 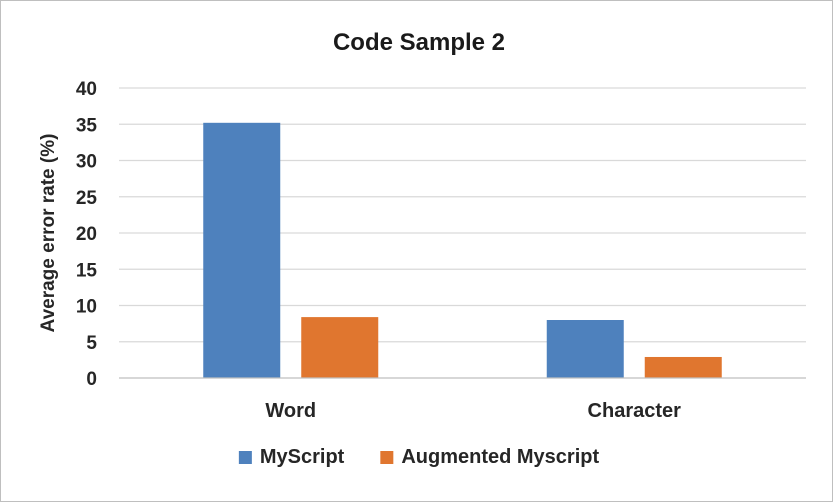 I want to click on legend-item: Augmented Myscript, so click(x=489, y=457).